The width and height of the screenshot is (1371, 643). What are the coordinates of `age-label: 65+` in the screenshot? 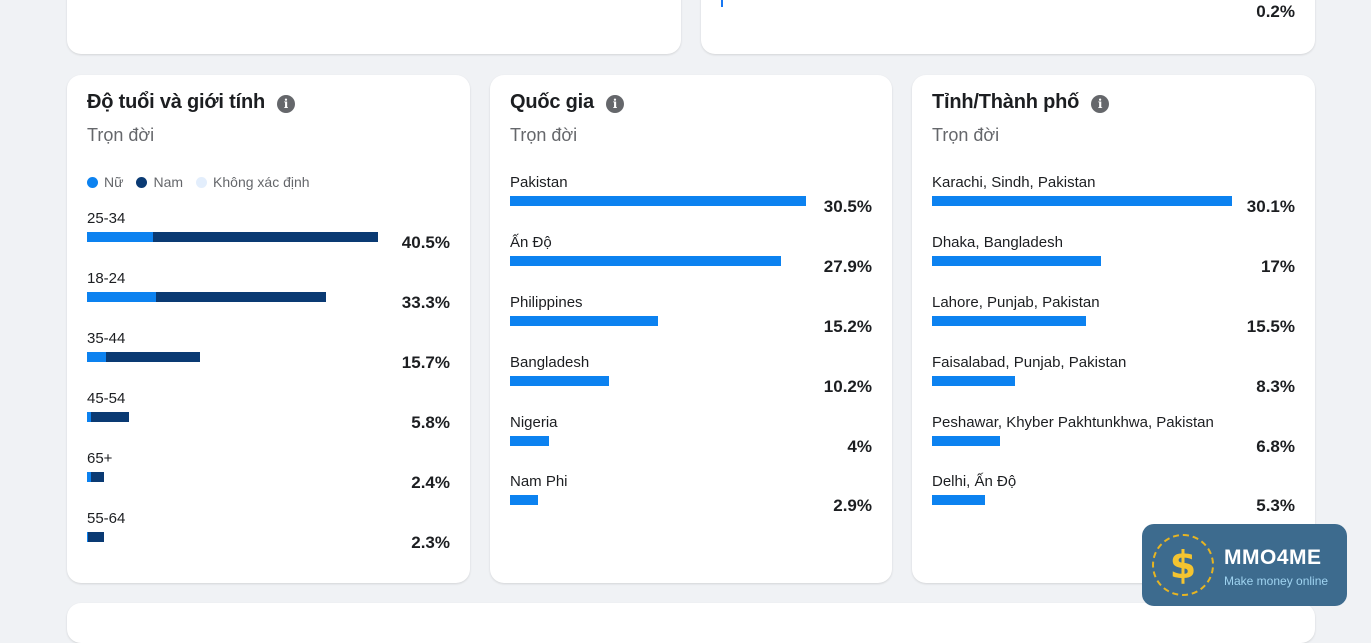 It's located at (100, 458).